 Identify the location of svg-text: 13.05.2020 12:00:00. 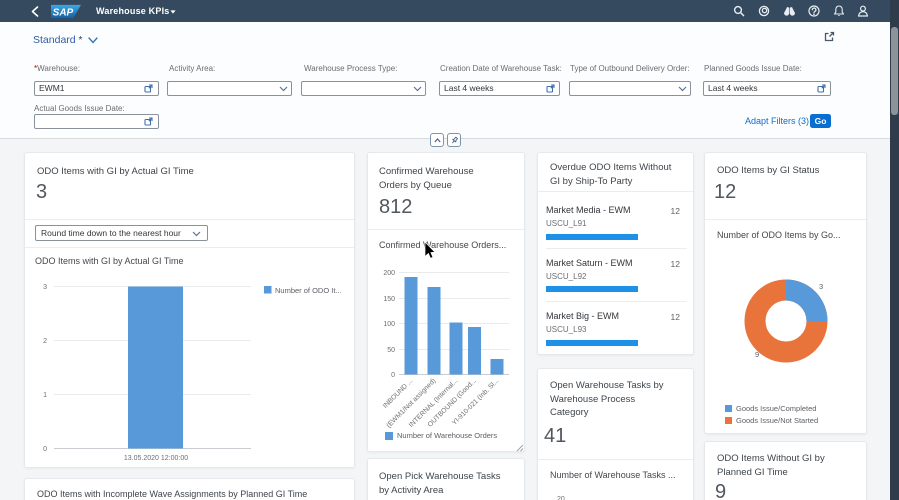
(156, 458).